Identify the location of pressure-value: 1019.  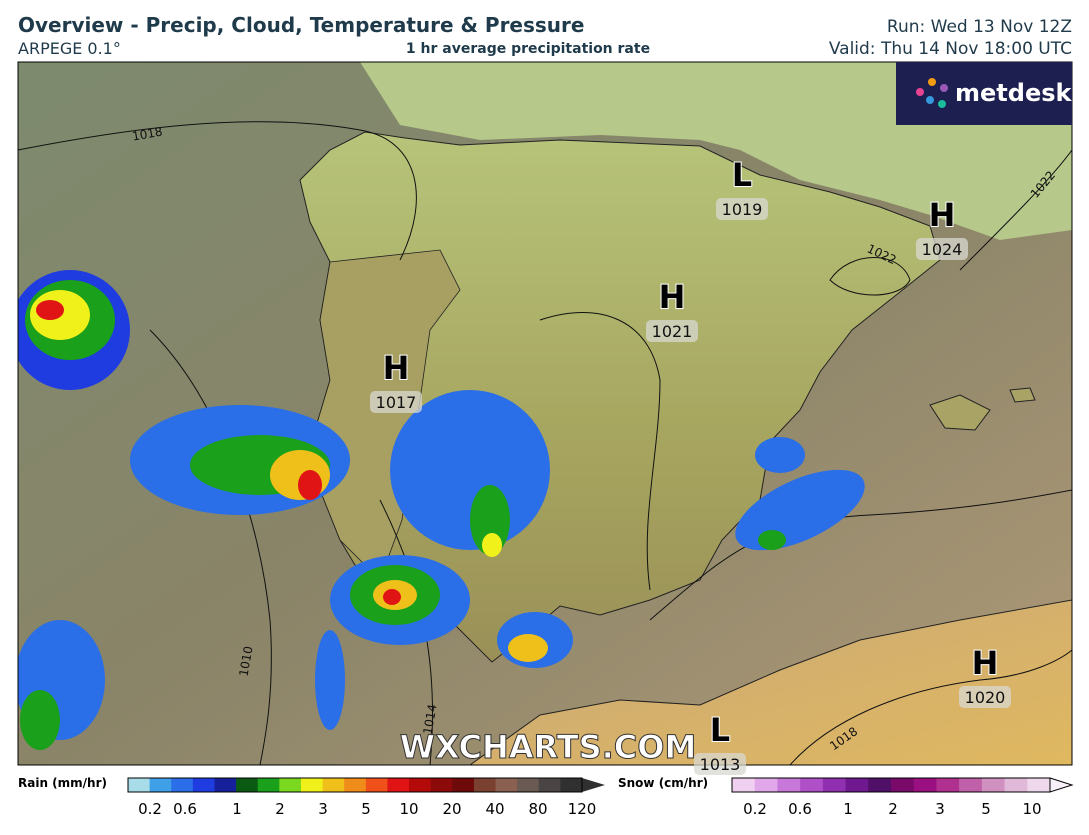
(742, 209).